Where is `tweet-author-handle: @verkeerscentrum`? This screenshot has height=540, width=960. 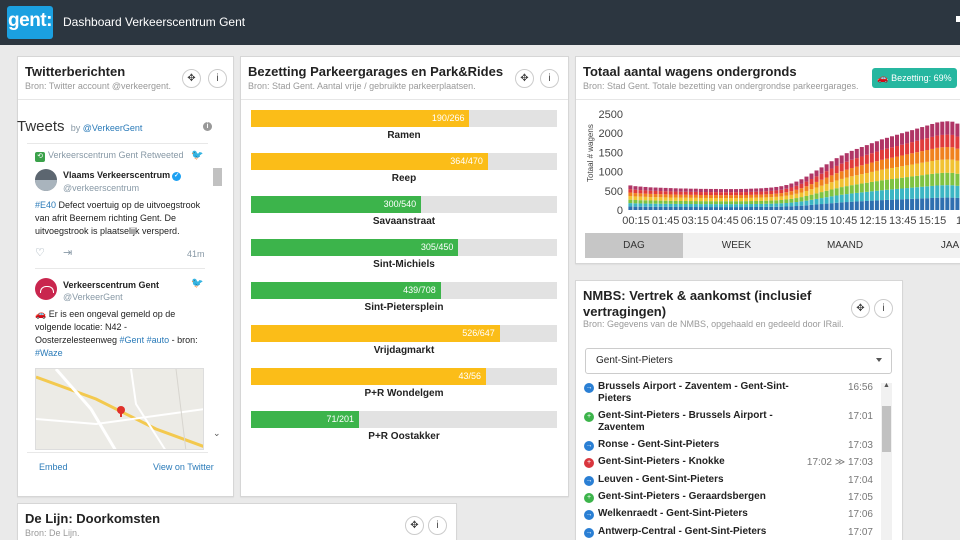
tweet-author-handle: @verkeerscentrum is located at coordinates (101, 188).